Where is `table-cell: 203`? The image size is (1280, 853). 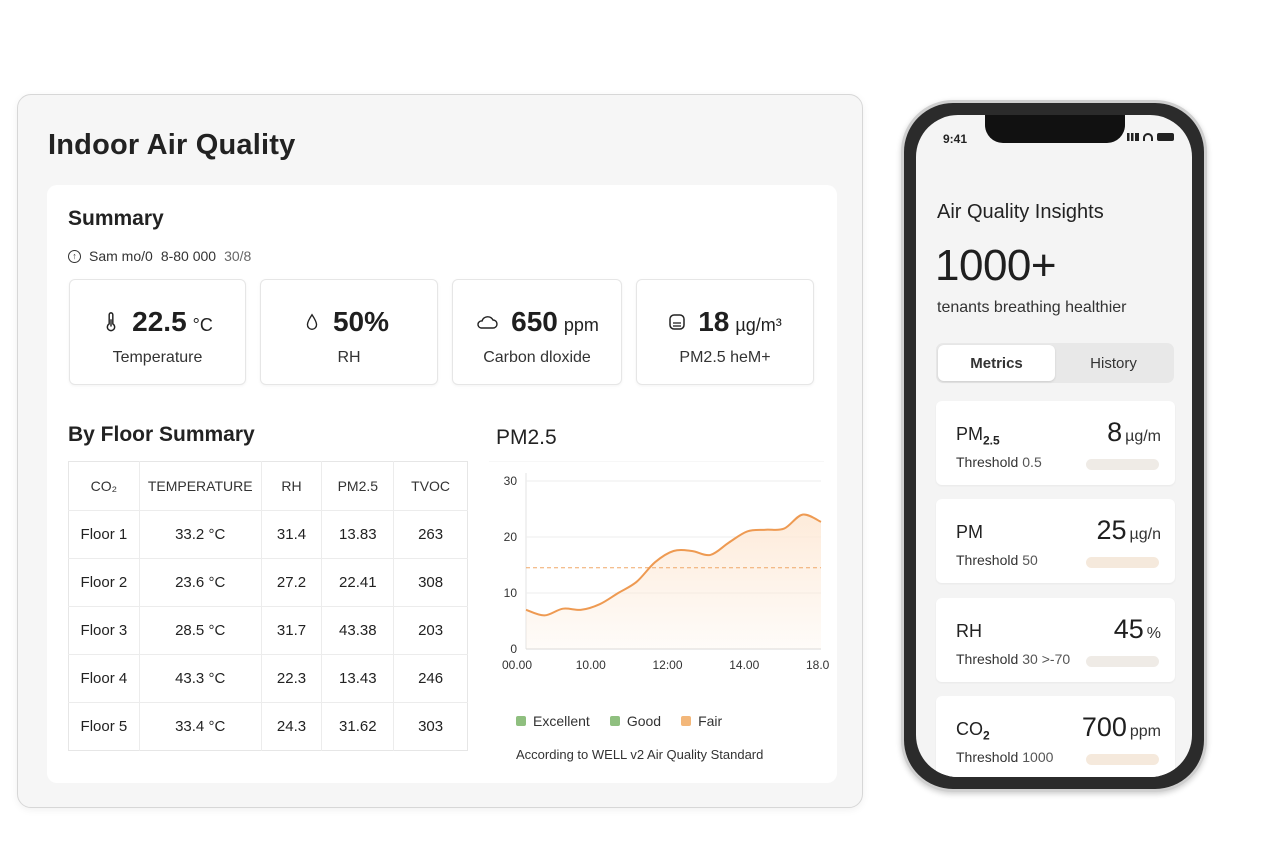
table-cell: 203 is located at coordinates (430, 630).